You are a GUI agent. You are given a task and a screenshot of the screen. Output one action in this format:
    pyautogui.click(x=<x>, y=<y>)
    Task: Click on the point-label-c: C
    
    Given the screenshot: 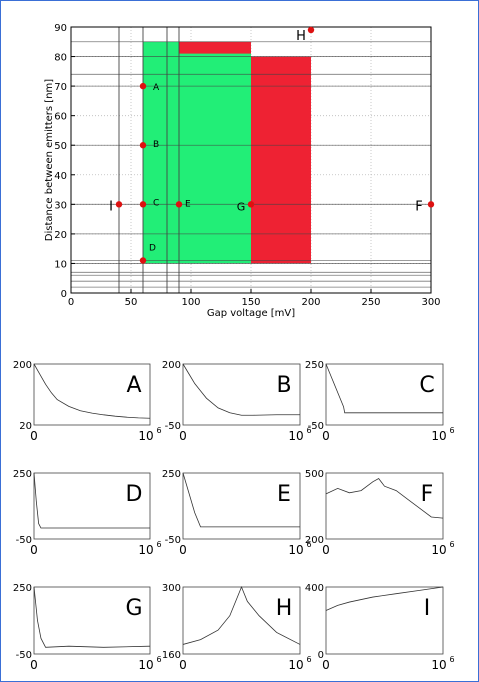 What is the action you would take?
    pyautogui.click(x=156, y=203)
    